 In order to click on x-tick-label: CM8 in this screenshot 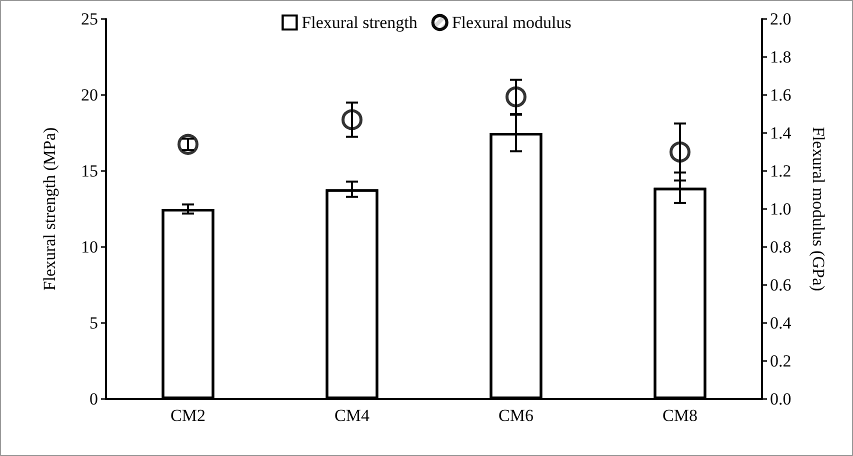, I will do `click(680, 415)`.